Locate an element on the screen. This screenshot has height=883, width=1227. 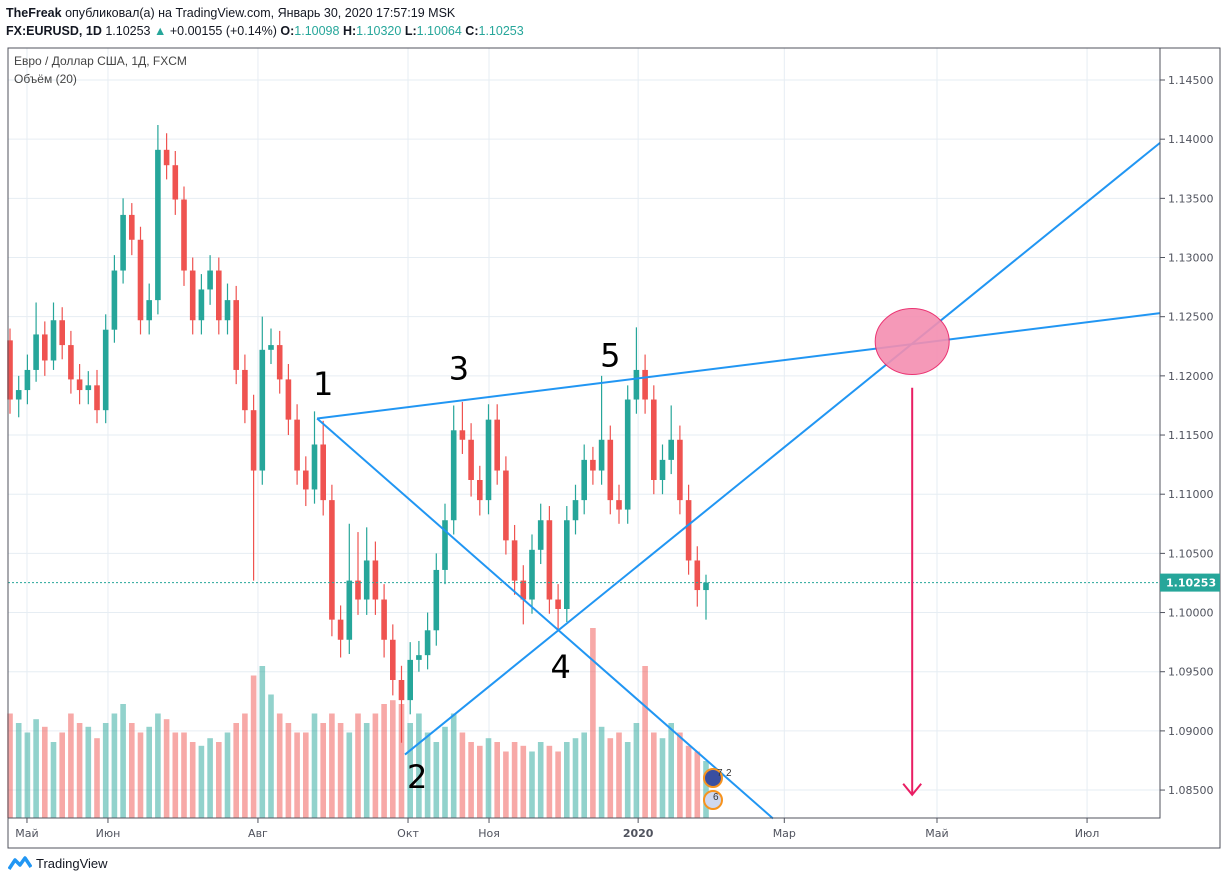
high-label: H: is located at coordinates (349, 31).